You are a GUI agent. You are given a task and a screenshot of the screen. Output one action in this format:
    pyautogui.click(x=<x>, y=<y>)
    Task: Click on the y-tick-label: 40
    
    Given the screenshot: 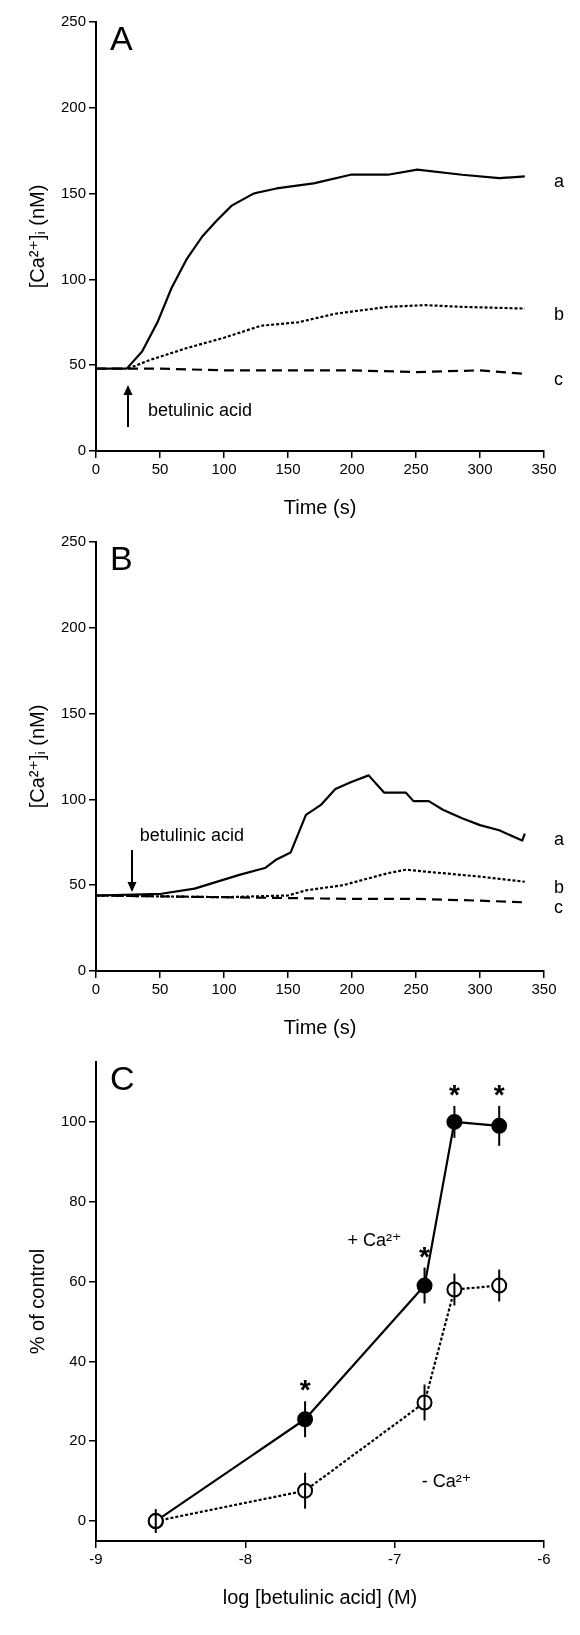 What is the action you would take?
    pyautogui.click(x=78, y=1360)
    